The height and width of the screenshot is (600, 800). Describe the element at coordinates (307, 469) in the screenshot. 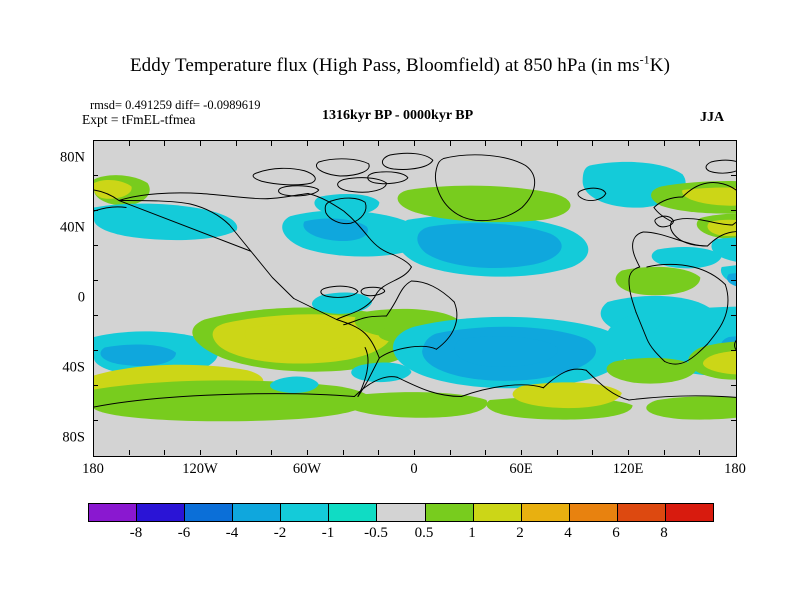

I see `x-axis-label: 60W` at that location.